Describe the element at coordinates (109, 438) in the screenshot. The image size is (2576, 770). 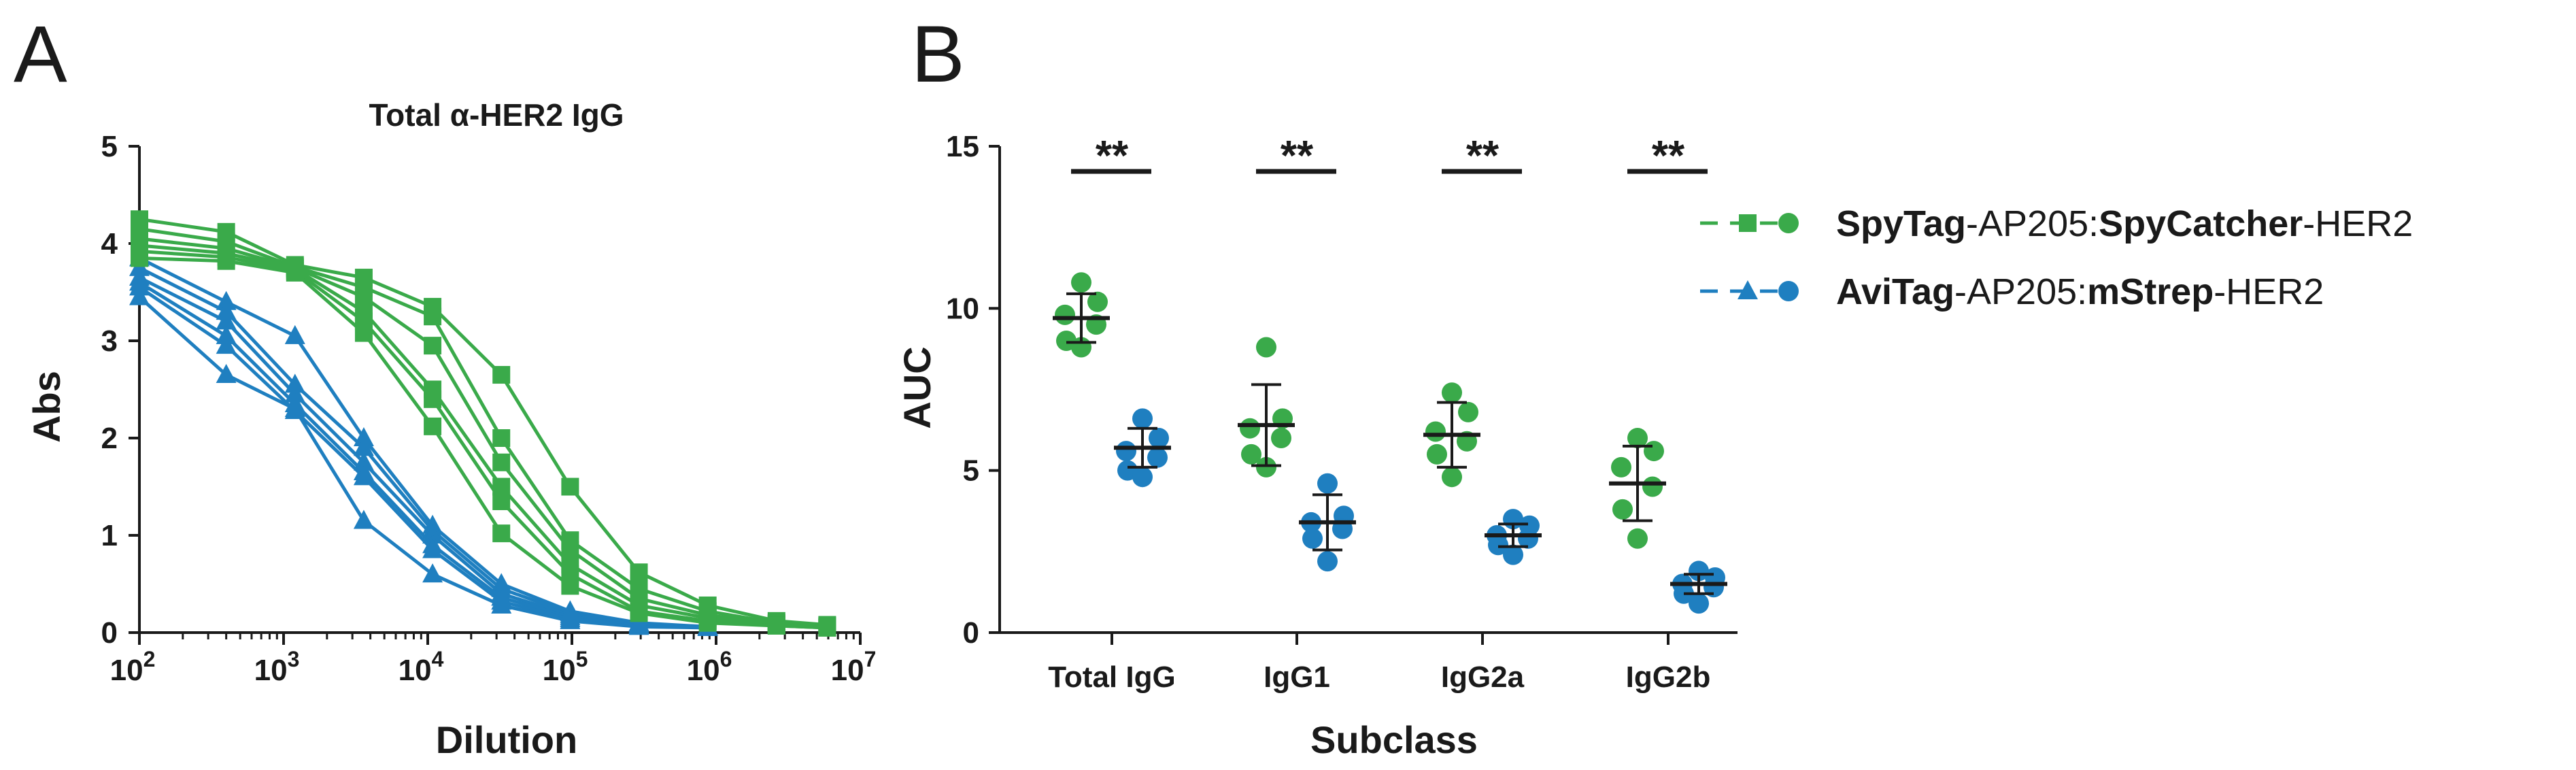
I see `panel-a-y-tick-label: 2` at that location.